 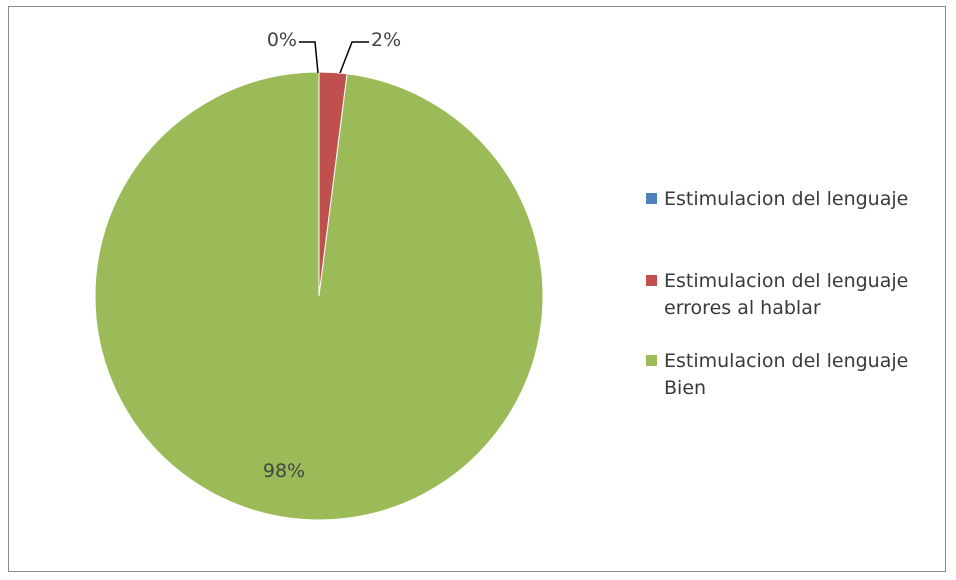 I want to click on legend-label-1-line-1: errores al hablar, so click(x=742, y=308).